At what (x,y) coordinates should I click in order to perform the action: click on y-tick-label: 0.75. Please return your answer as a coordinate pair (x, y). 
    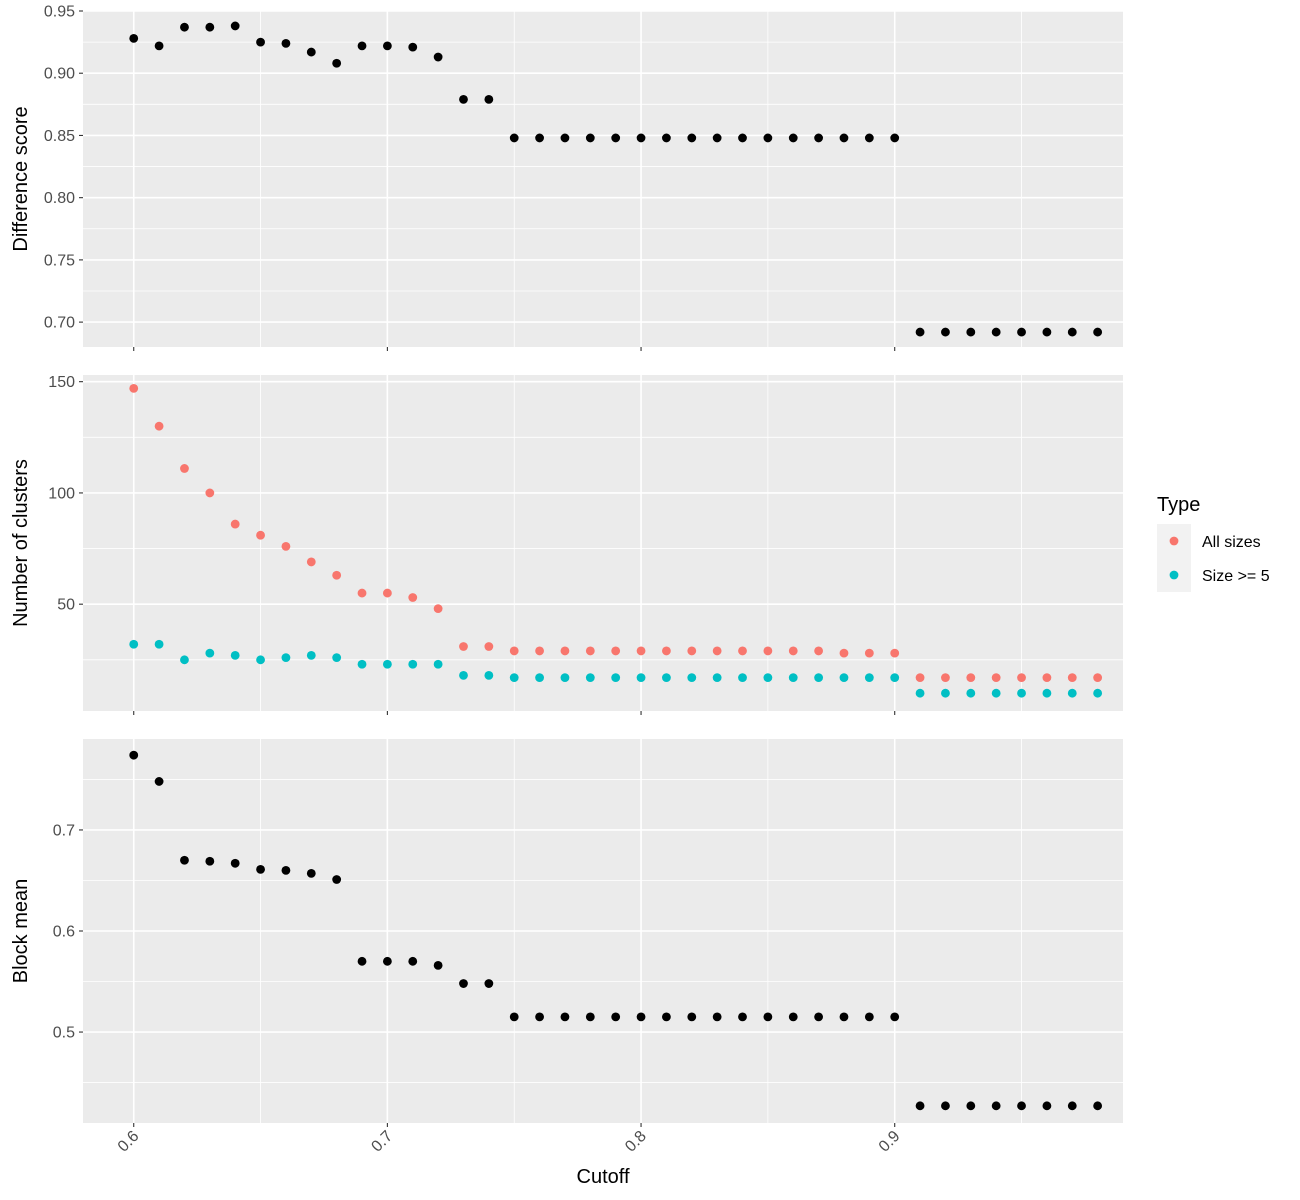
    Looking at the image, I should click on (59, 260).